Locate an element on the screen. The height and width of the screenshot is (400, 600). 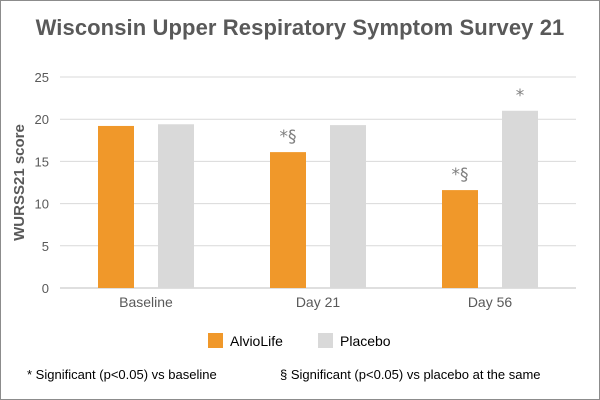
footnote-baseline: * Significant (p<0.05) vs baseline is located at coordinates (122, 374).